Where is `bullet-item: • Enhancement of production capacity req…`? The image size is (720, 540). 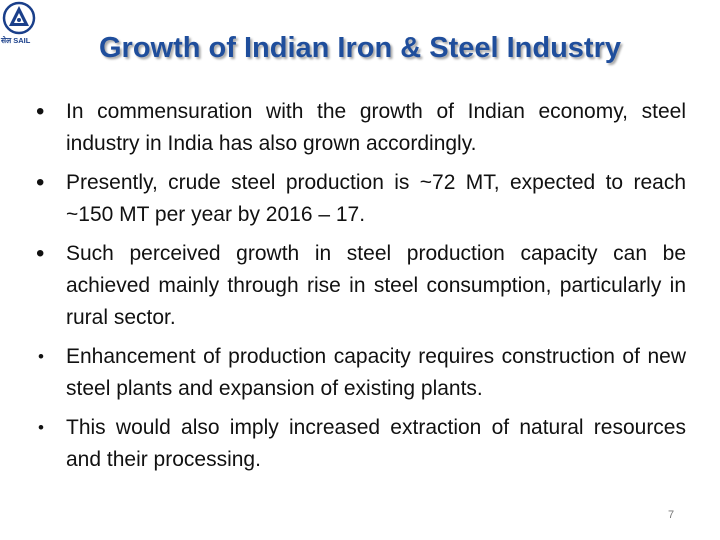 bullet-item: • Enhancement of production capacity req… is located at coordinates (361, 373).